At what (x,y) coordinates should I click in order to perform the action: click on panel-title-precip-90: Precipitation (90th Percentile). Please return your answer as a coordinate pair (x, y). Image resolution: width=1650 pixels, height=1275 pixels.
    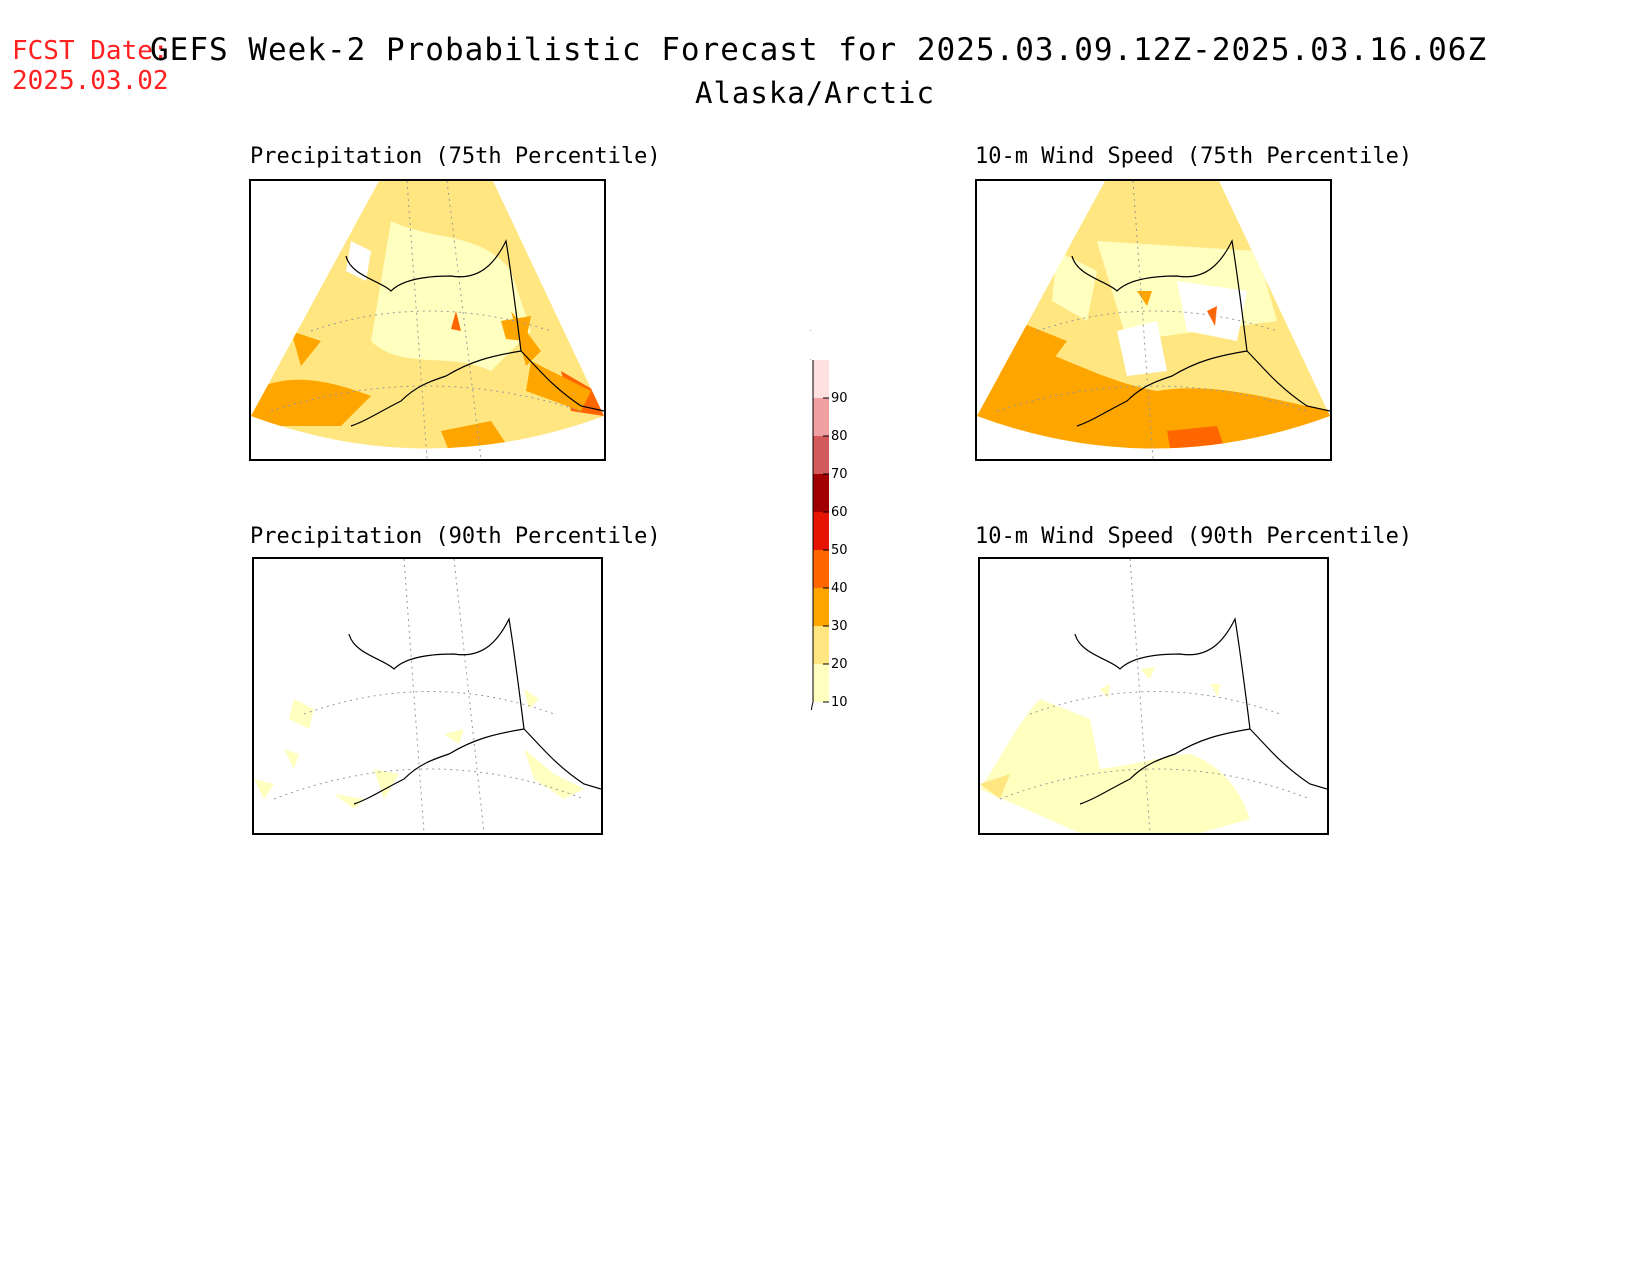
    Looking at the image, I should click on (455, 536).